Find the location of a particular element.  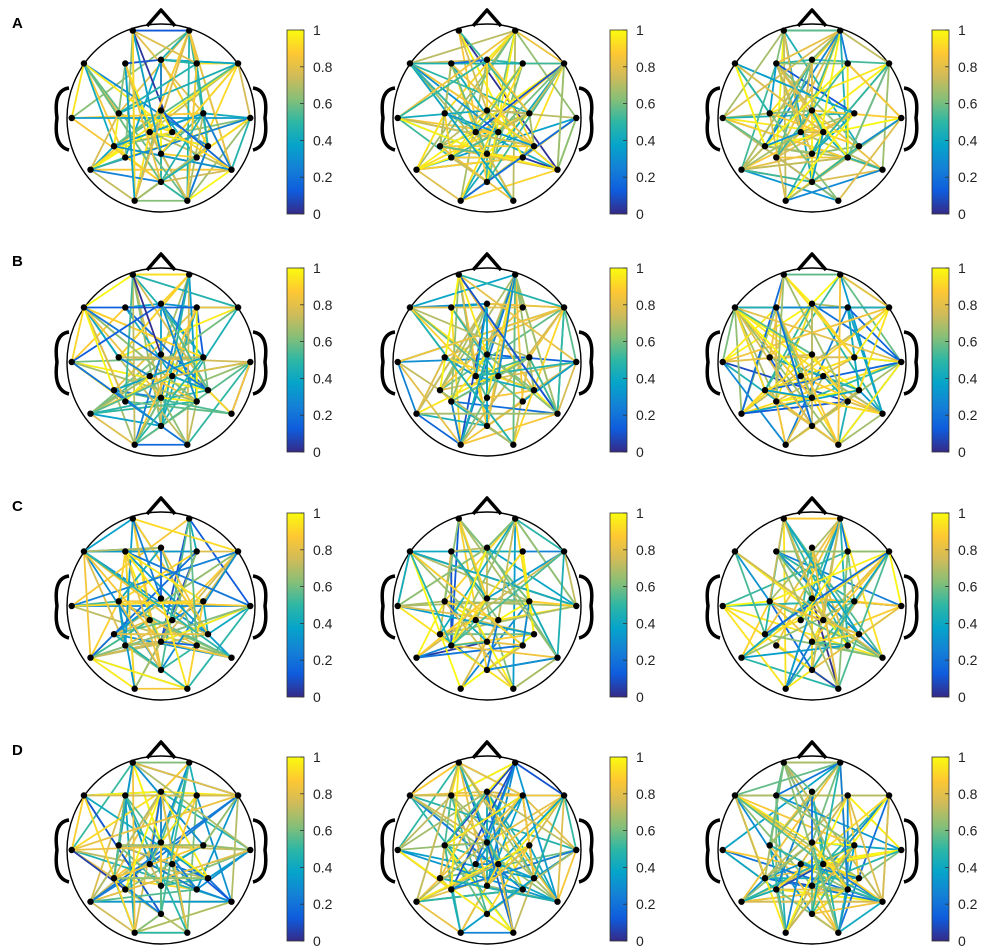

electrodes is located at coordinates (161, 847).